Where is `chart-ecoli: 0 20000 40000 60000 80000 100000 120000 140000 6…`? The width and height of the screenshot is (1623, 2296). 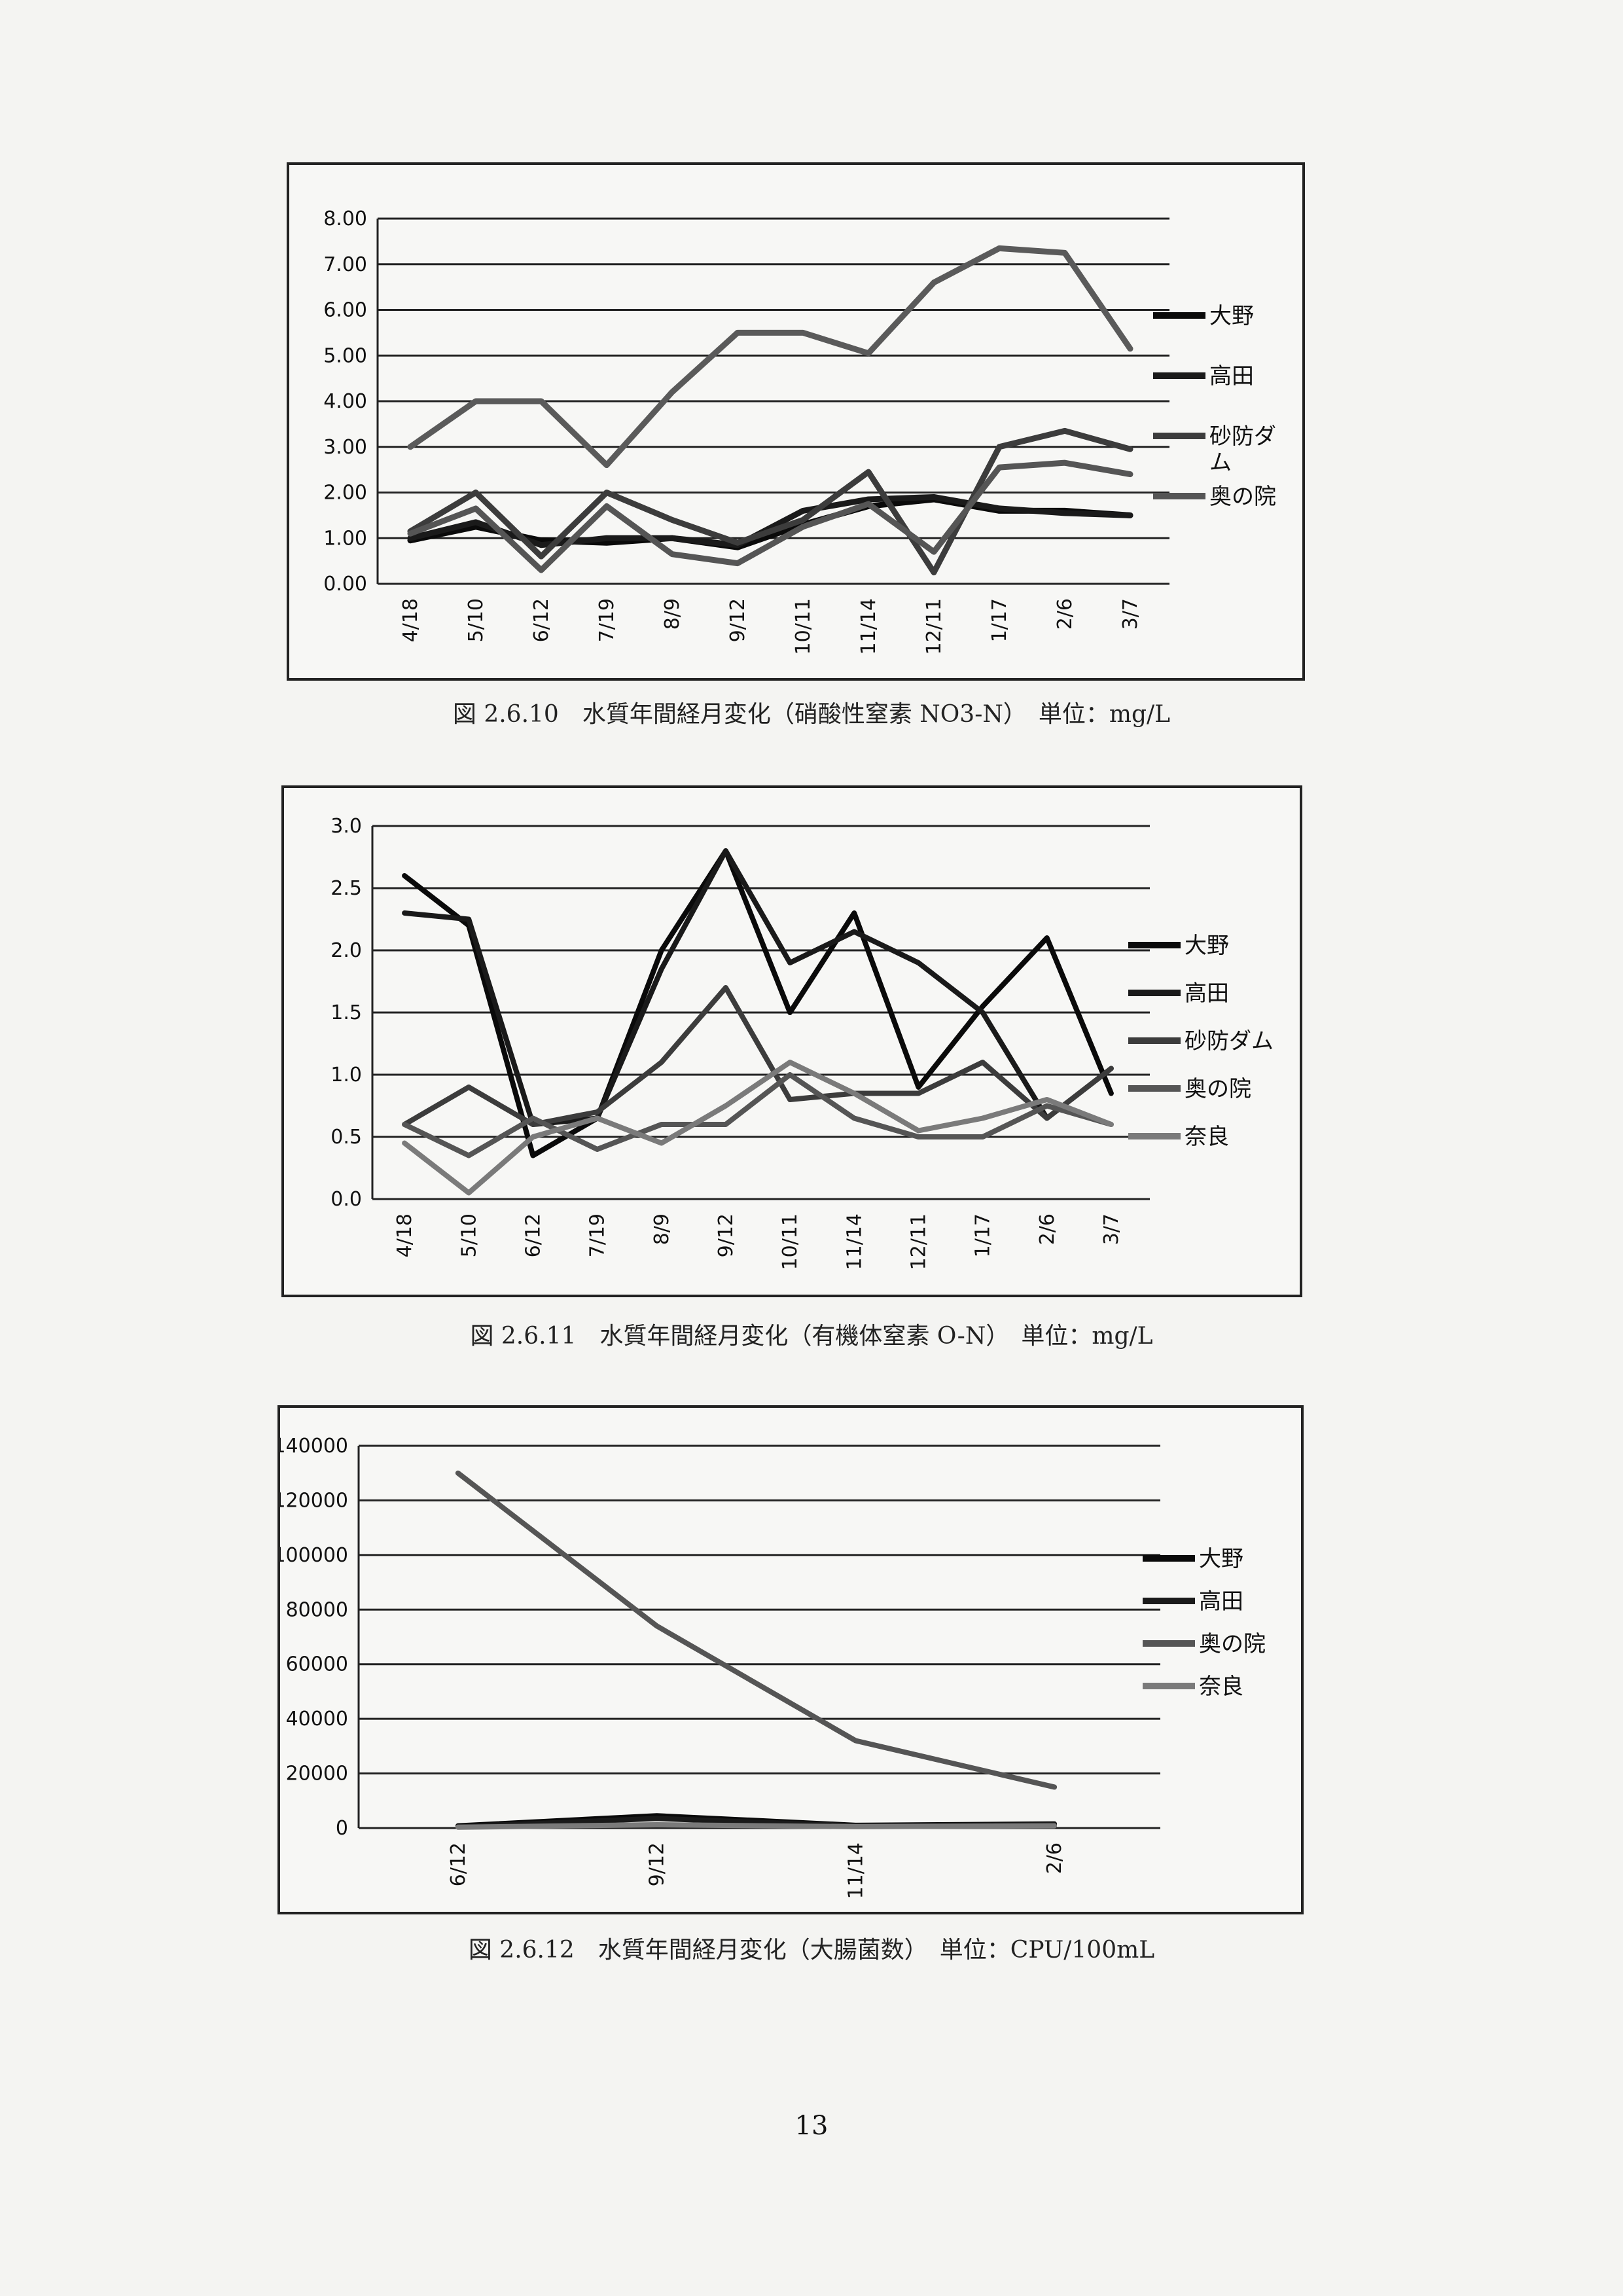
chart-ecoli: 0 20000 40000 60000 80000 100000 120000 140000 6… is located at coordinates (773, 1667).